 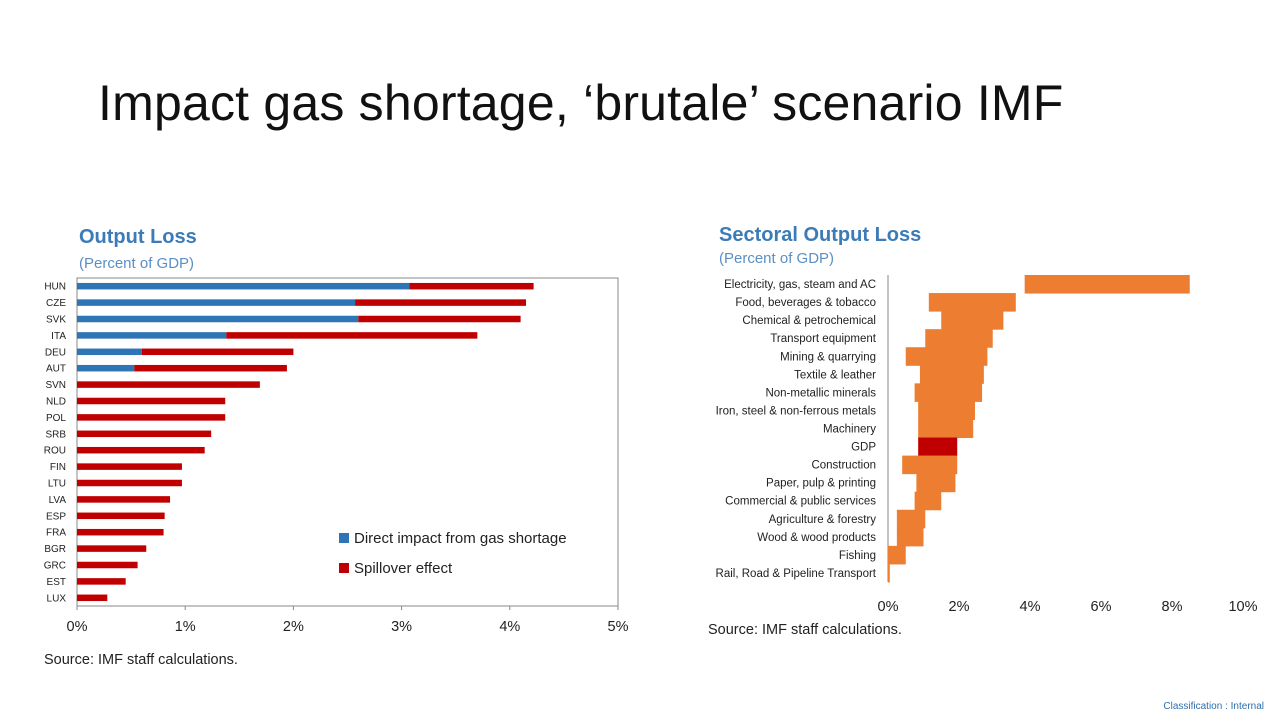 I want to click on category-label: FRA, so click(x=56, y=533).